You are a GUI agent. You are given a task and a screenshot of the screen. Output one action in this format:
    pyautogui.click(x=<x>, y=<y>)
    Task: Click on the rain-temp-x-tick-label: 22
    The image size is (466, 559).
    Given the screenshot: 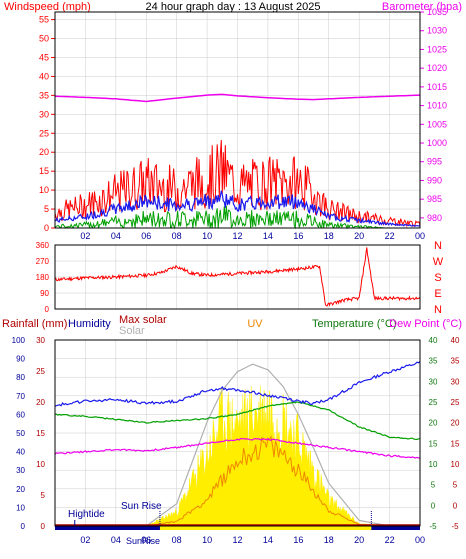 What is the action you would take?
    pyautogui.click(x=390, y=540)
    